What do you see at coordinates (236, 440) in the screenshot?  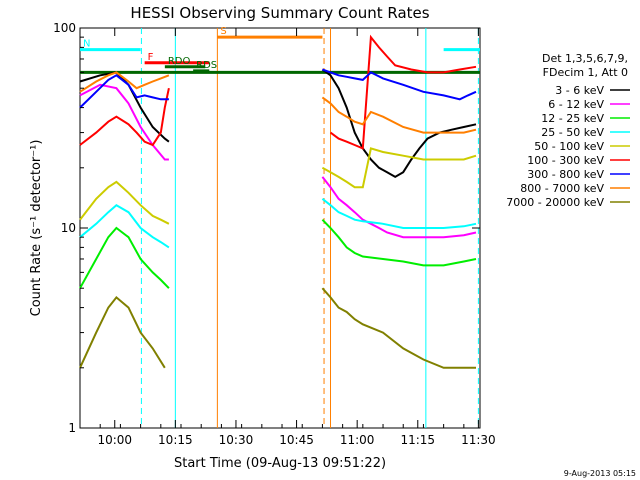 I see `x-tick-label: 10:30` at bounding box center [236, 440].